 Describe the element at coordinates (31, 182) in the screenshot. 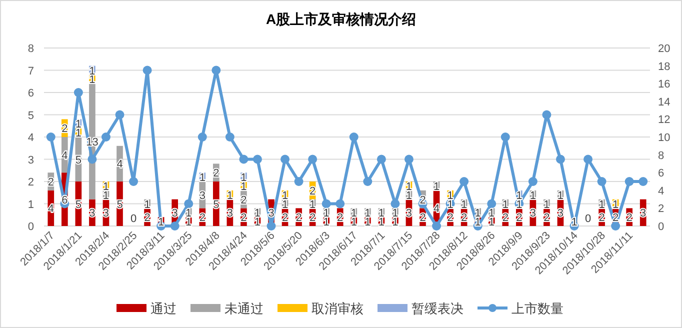

I see `y-tick-label: 2` at that location.